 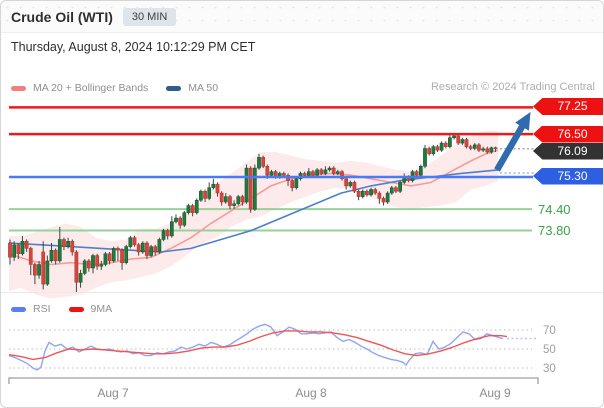 What do you see at coordinates (149, 16) in the screenshot?
I see `timeframe-badge: 30 MIN` at bounding box center [149, 16].